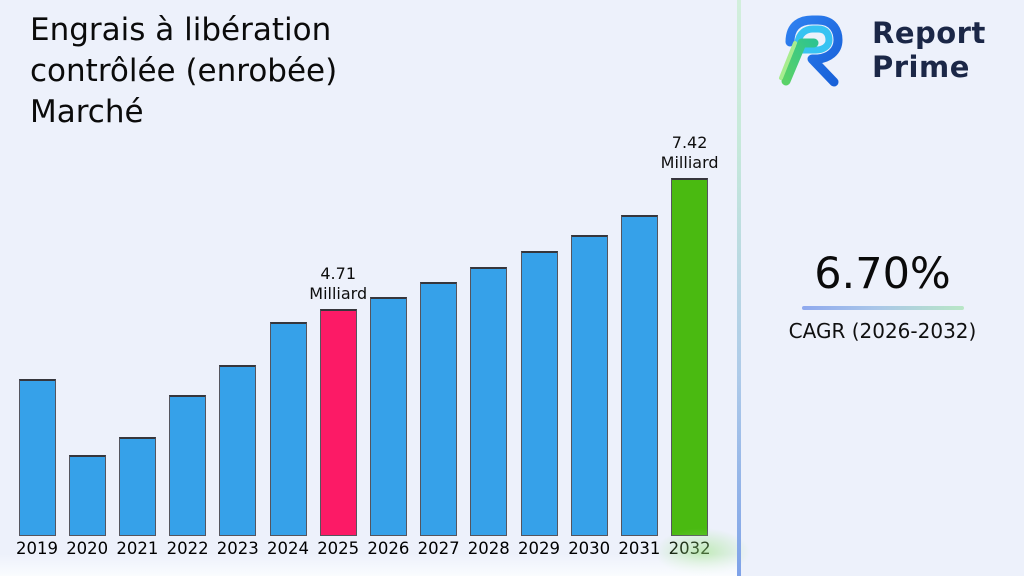 The width and height of the screenshot is (1024, 576). Describe the element at coordinates (438, 548) in the screenshot. I see `x-tick-2027: 2027` at that location.